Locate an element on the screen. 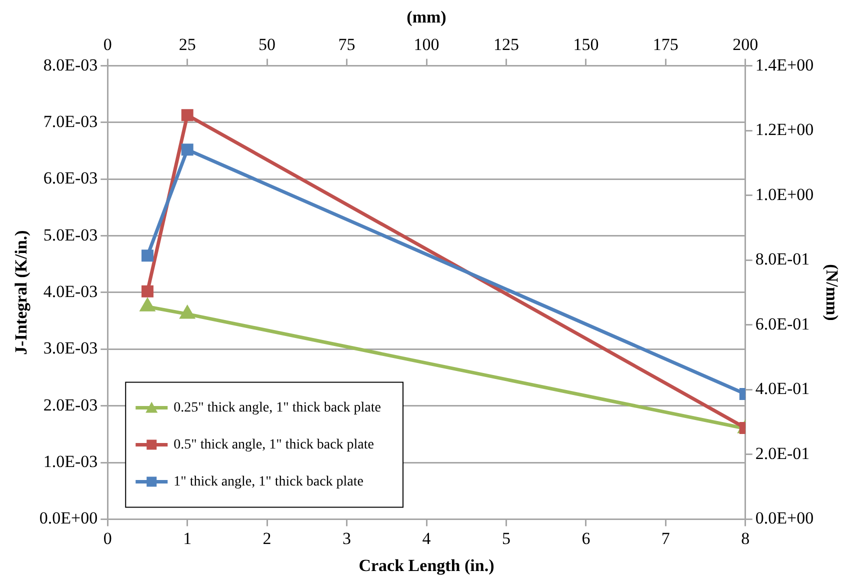 The width and height of the screenshot is (853, 581). y-tick-label: 8.0E-03 is located at coordinates (70, 64).